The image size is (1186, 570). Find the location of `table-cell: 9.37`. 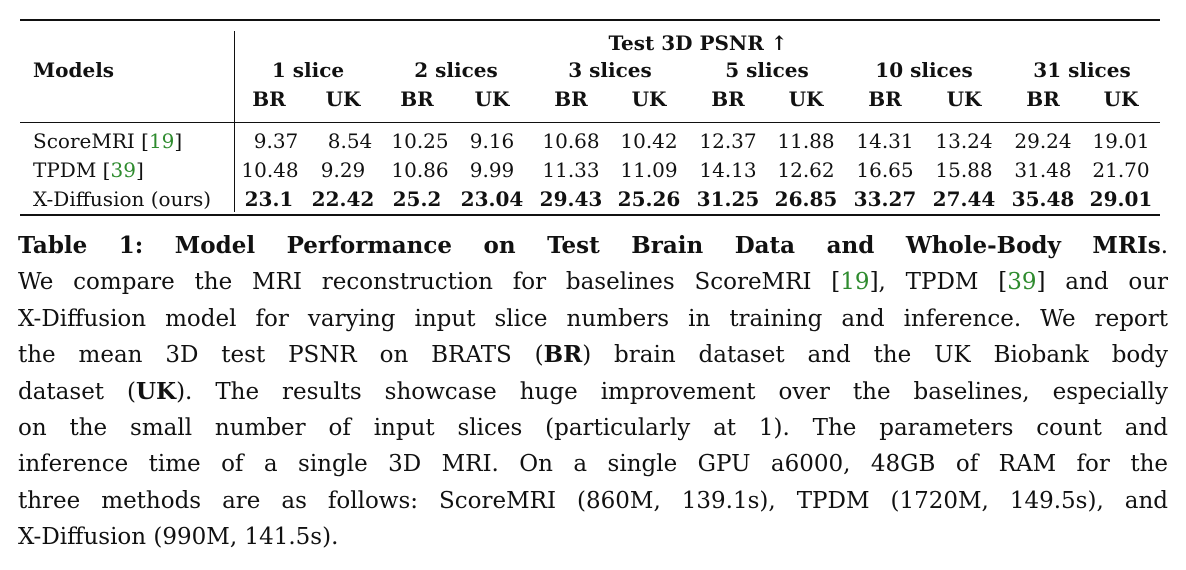

table-cell: 9.37 is located at coordinates (276, 141).